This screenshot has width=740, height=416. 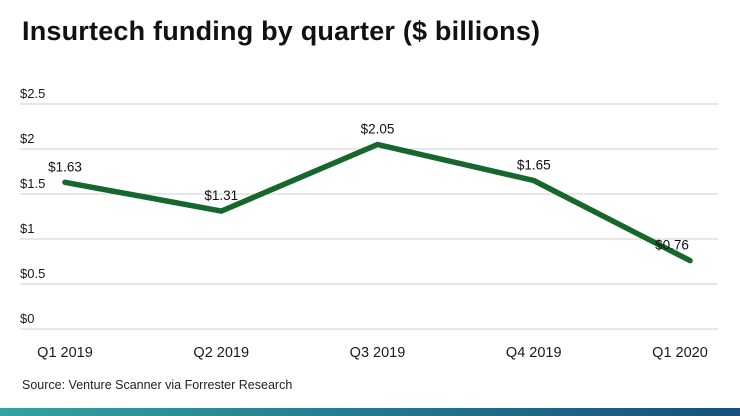 What do you see at coordinates (378, 353) in the screenshot?
I see `x-axis-category-label: Q3 2019` at bounding box center [378, 353].